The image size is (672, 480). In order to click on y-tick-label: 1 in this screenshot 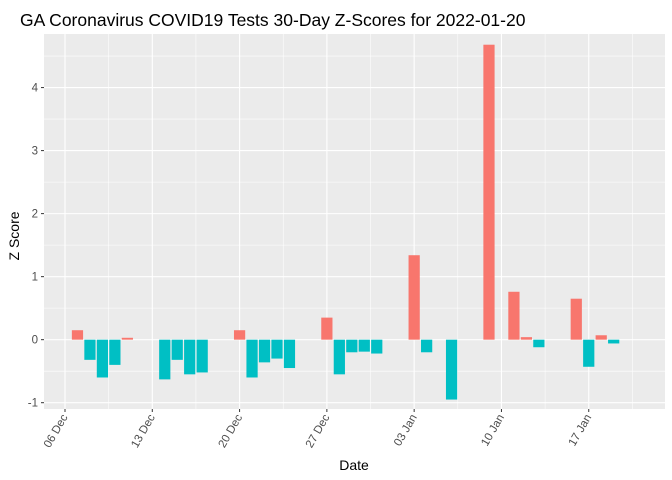, I will do `click(35, 278)`.